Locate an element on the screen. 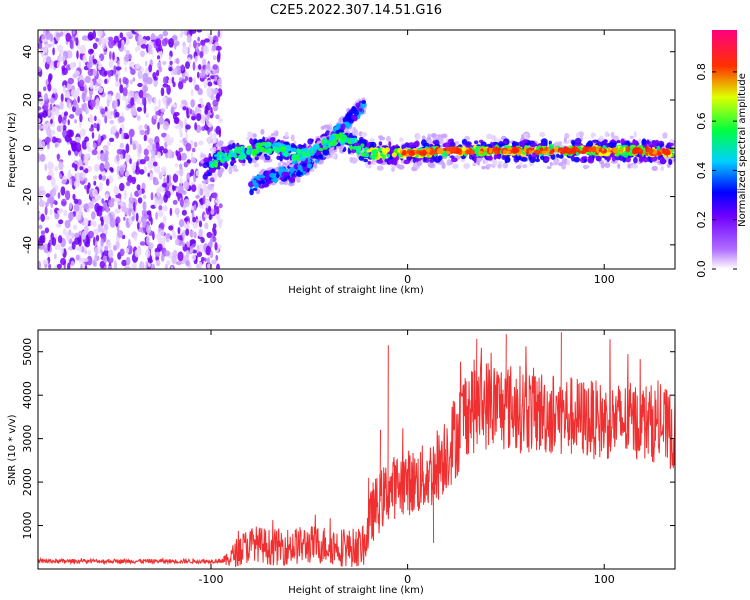  y-tick-label: 40 is located at coordinates (27, 52).